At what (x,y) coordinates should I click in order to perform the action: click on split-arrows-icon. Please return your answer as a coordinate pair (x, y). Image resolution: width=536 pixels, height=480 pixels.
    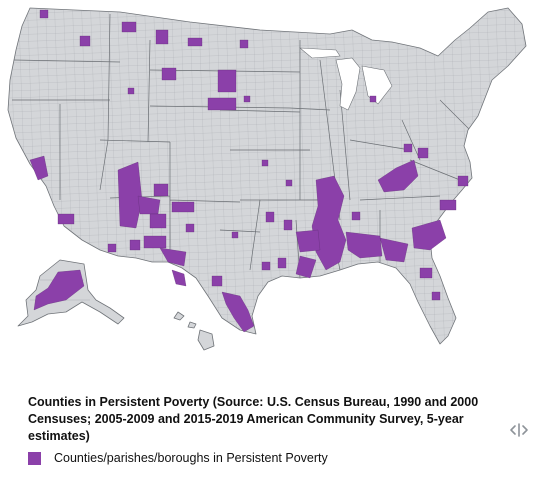
    Looking at the image, I should click on (519, 430).